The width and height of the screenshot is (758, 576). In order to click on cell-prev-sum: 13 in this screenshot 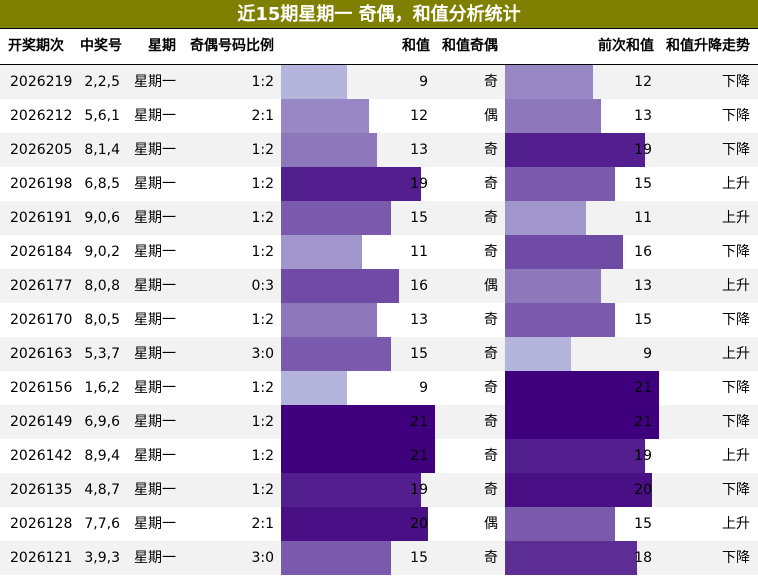, I will do `click(643, 286)`.